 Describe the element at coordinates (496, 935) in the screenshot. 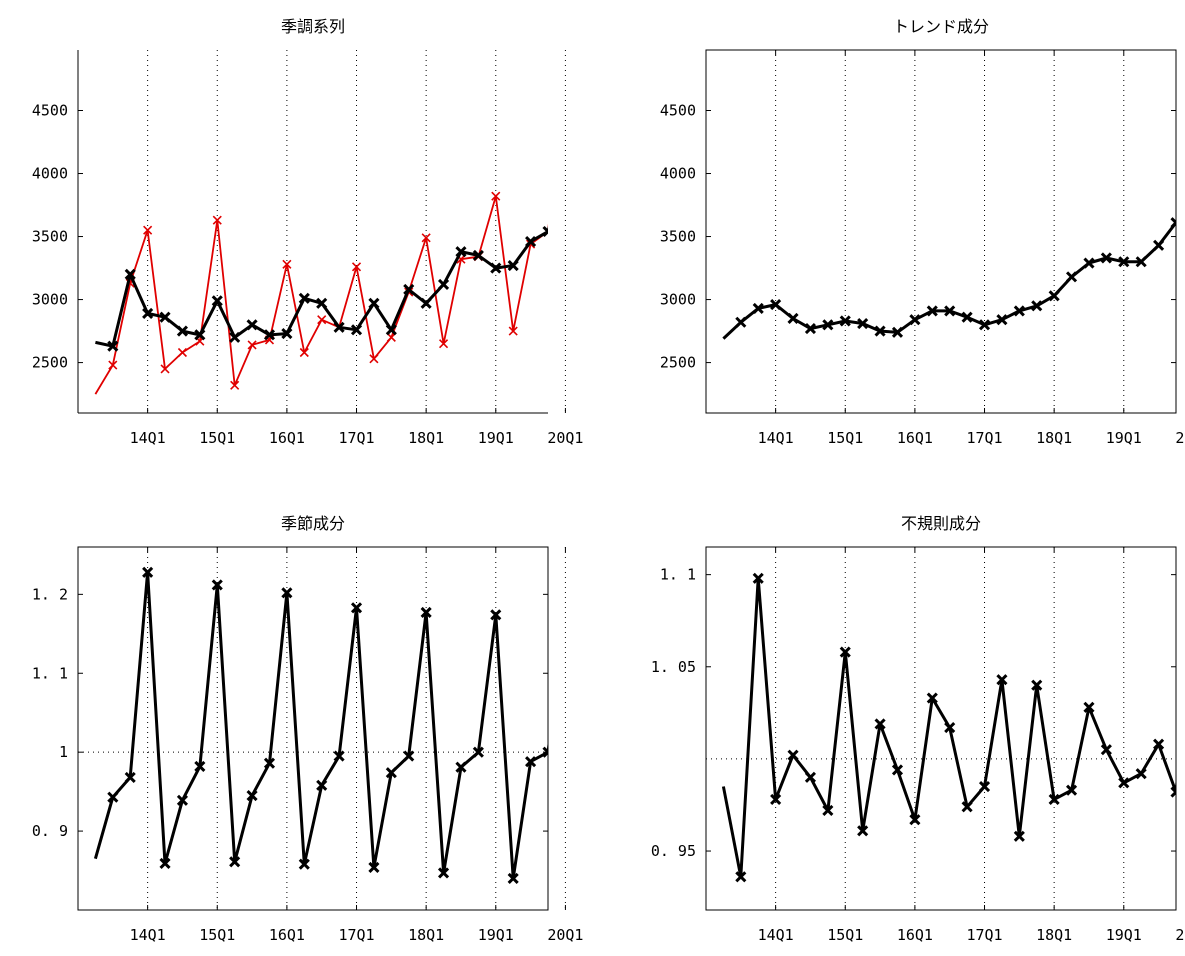

I see `x-tick-label: 19Q1` at that location.